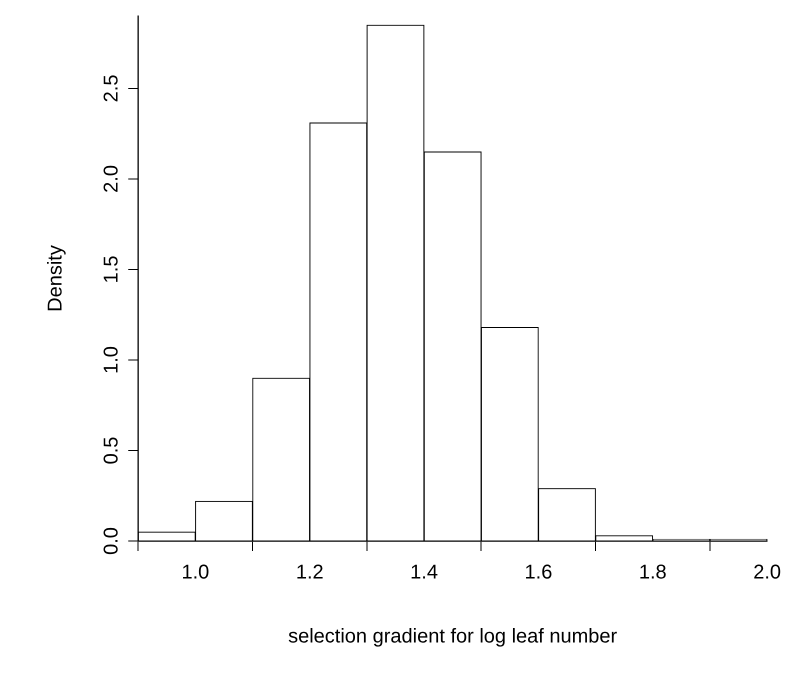  What do you see at coordinates (111, 360) in the screenshot?
I see `y-tick-label: 1.0` at bounding box center [111, 360].